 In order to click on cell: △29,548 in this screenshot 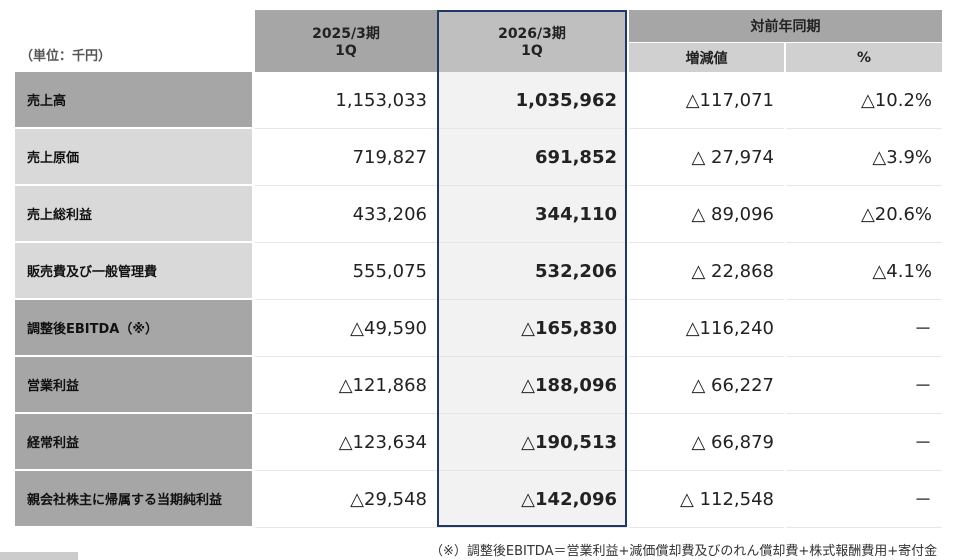, I will do `click(346, 499)`.